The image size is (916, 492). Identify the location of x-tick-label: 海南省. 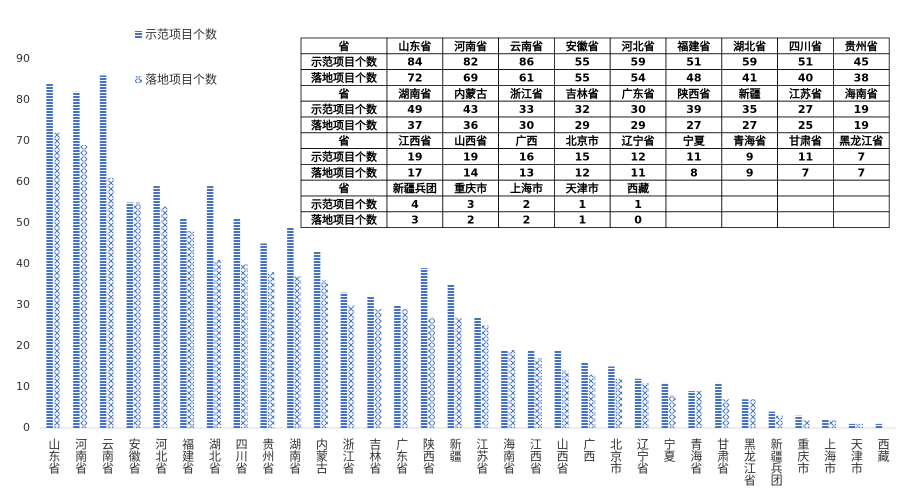
(509, 455).